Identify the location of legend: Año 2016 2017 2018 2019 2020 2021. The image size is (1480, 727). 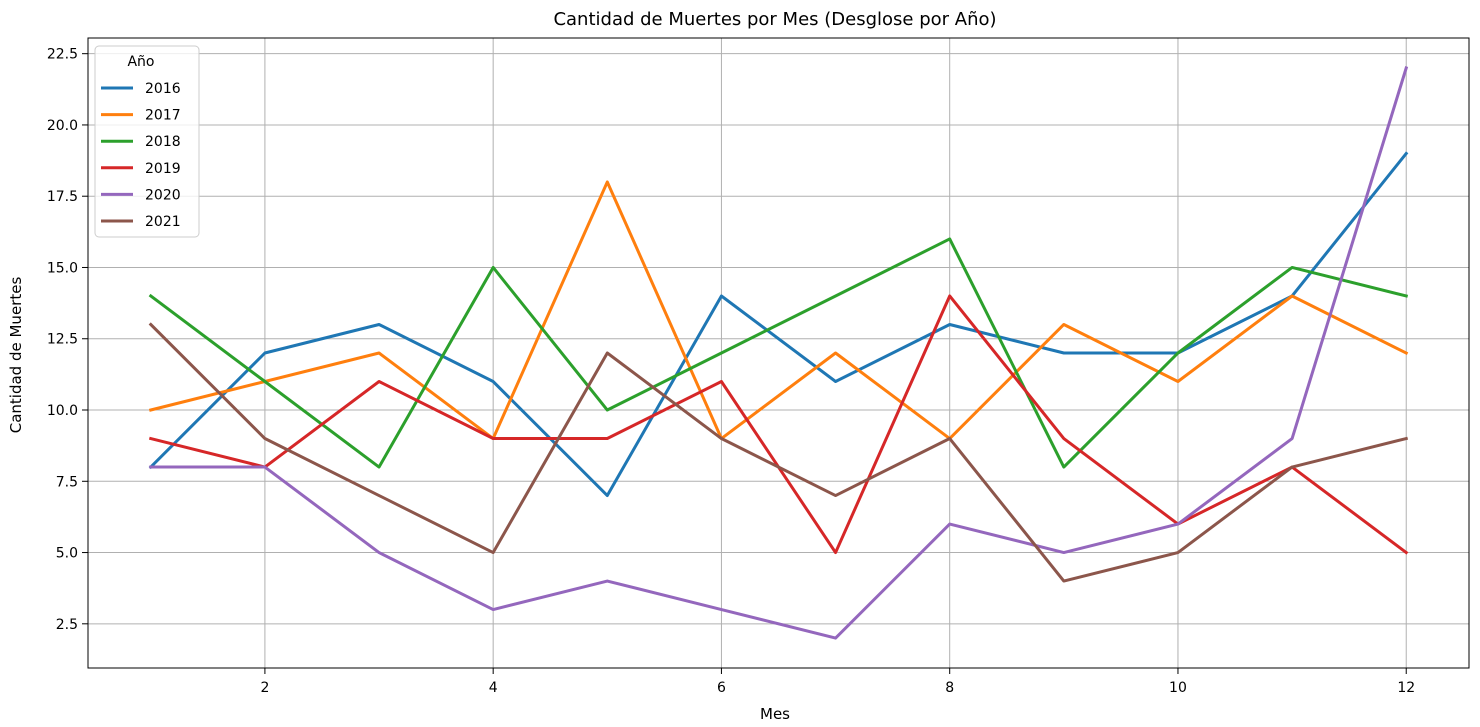
(147, 141).